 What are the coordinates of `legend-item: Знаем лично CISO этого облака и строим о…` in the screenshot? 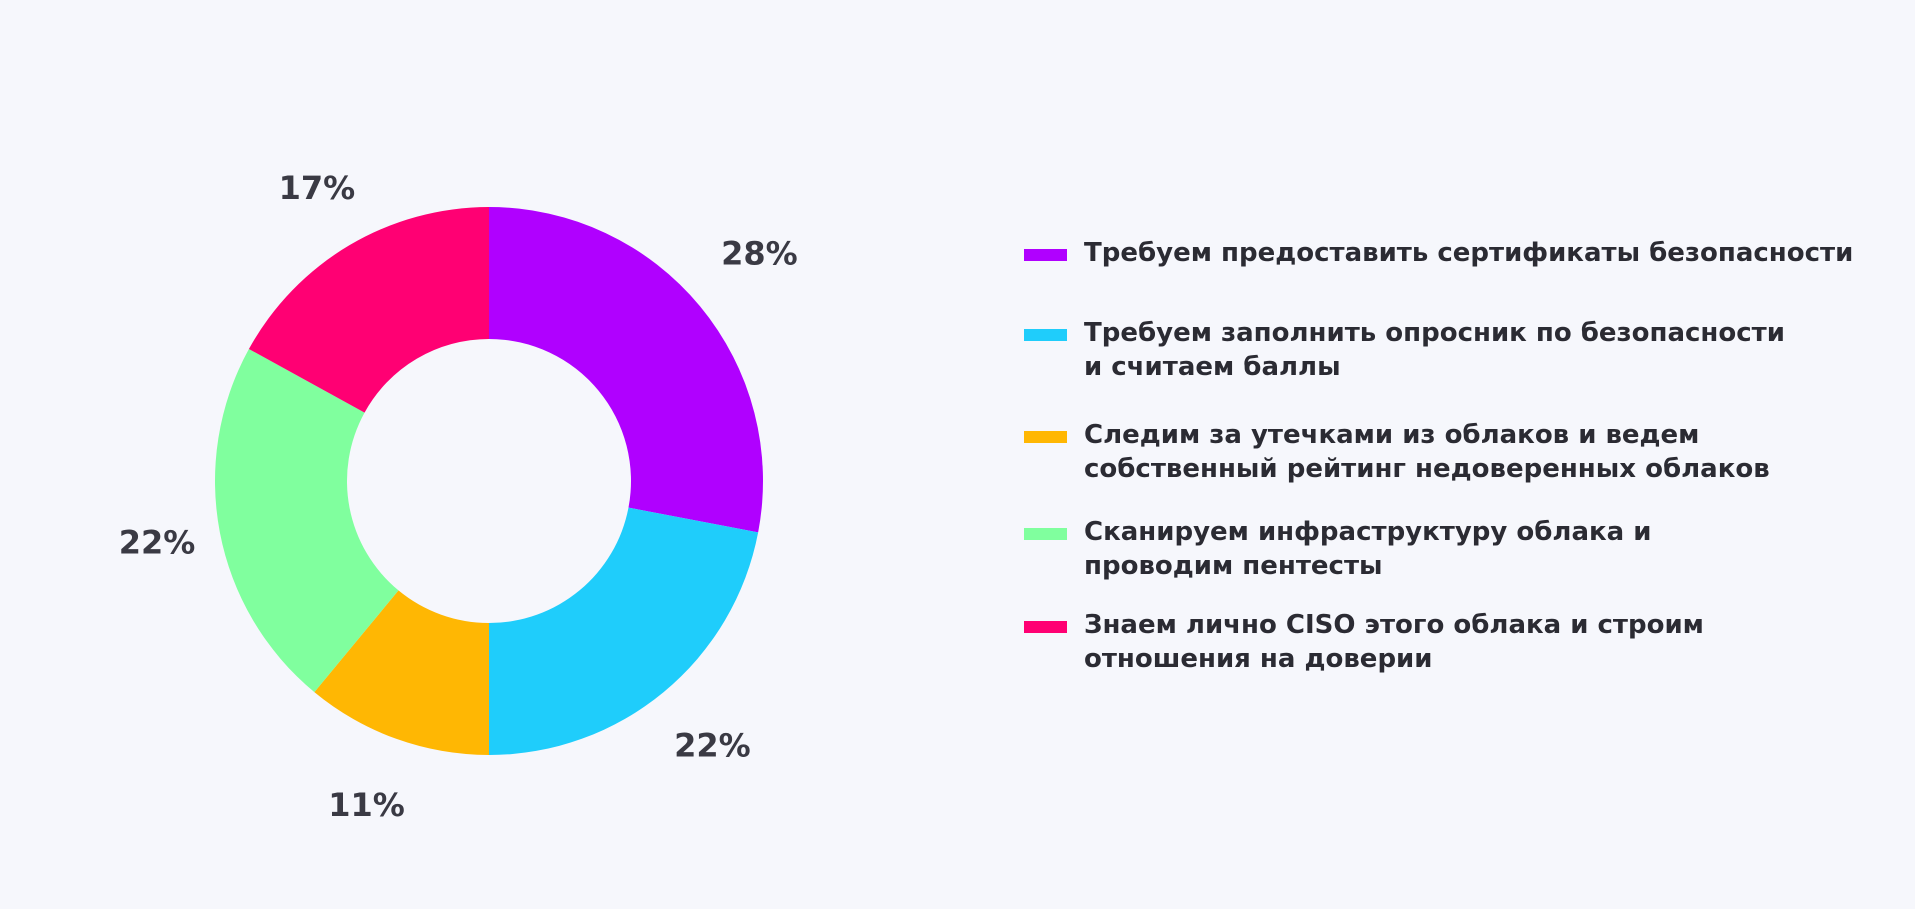 It's located at (1464, 642).